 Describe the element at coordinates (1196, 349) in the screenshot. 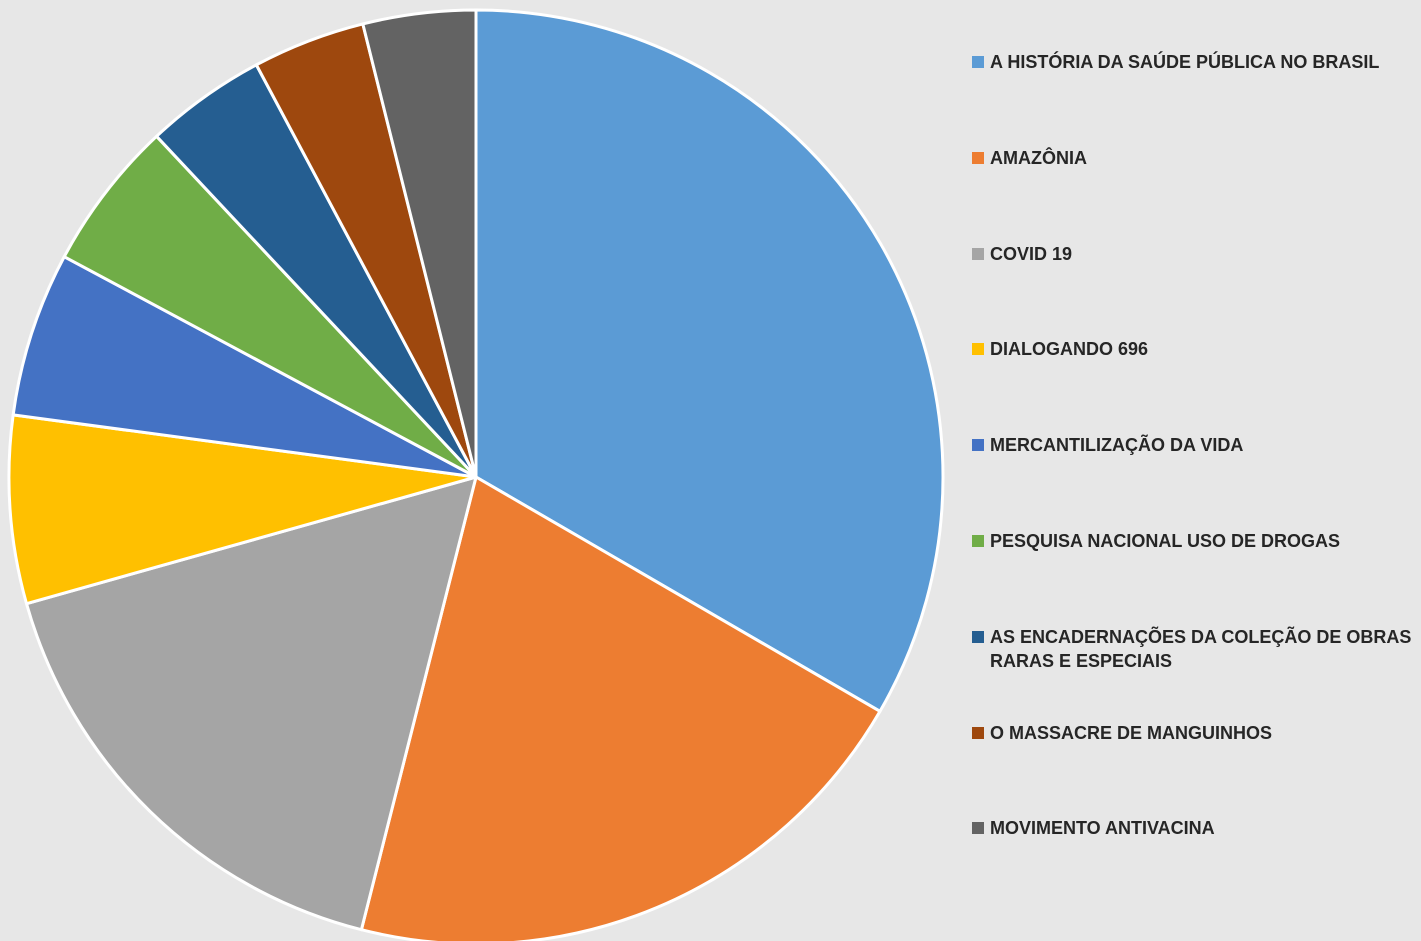

I see `legend-item: DIALOGANDO 696` at that location.